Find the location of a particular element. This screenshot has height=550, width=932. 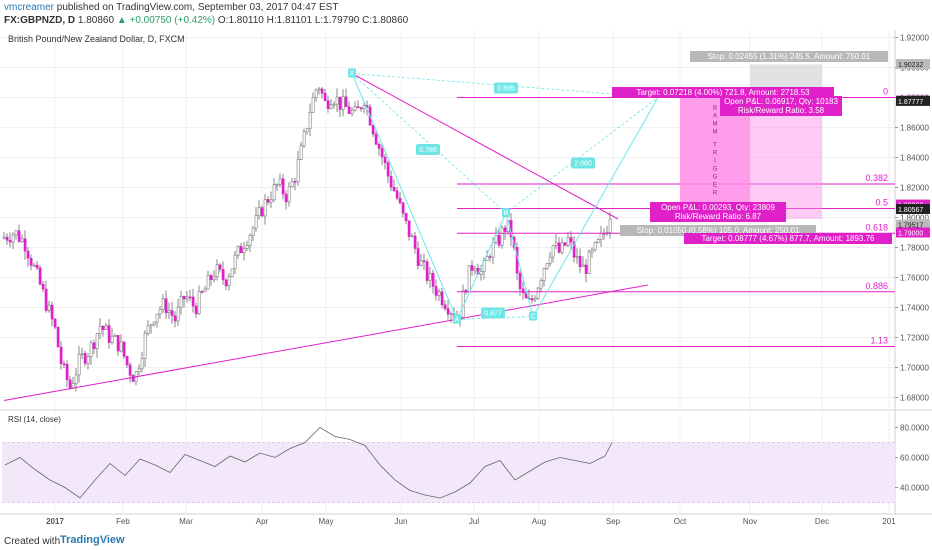

fib-level-label: 0 is located at coordinates (885, 92).